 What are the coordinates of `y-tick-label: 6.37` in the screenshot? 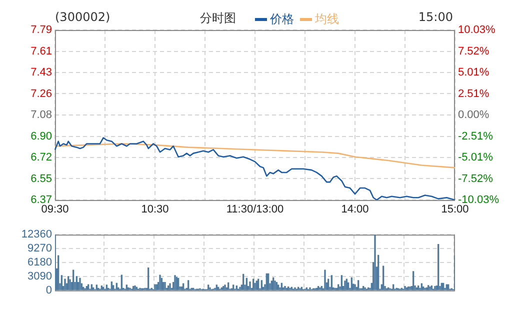 It's located at (41, 200).